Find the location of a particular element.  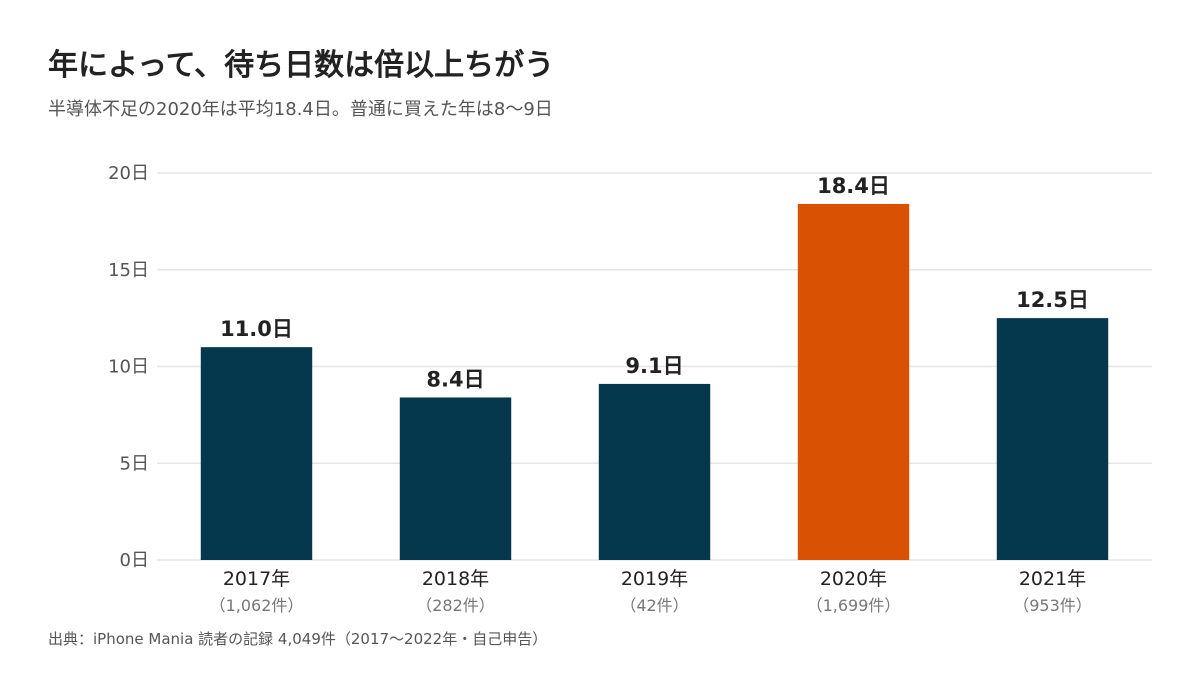

x-count-label: （1,699件） is located at coordinates (854, 605).